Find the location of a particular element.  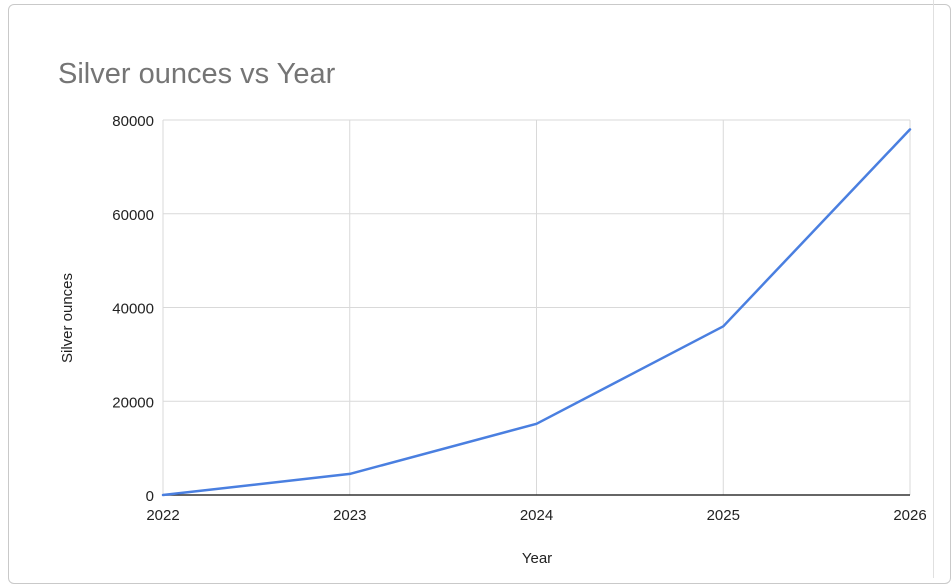

y-tick-label-80000: 80000 is located at coordinates (133, 121).